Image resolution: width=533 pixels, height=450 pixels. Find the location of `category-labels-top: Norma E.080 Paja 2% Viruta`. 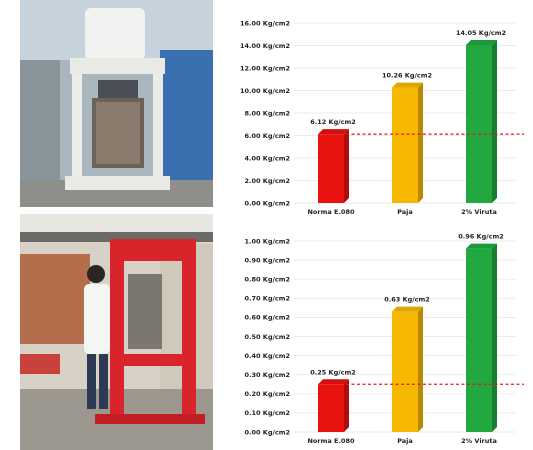

category-labels-top: Norma E.080 Paja 2% Viruta is located at coordinates (401, 212).